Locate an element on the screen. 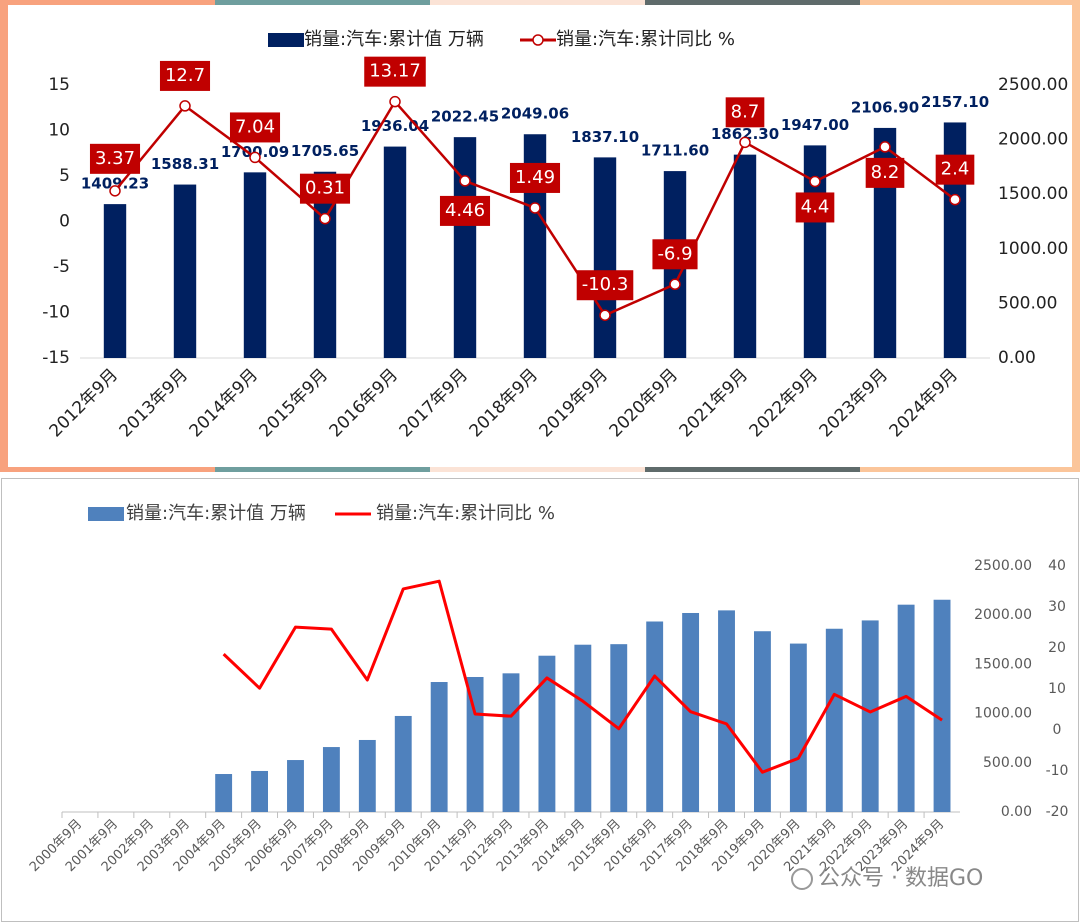 The width and height of the screenshot is (1080, 923). bar-label: 1947.00 is located at coordinates (815, 125).